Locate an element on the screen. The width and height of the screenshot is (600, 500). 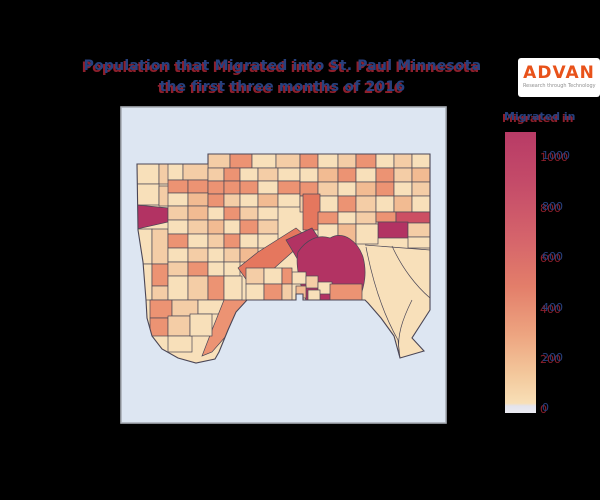
colorbar-tick-label: 400 is located at coordinates (552, 307).